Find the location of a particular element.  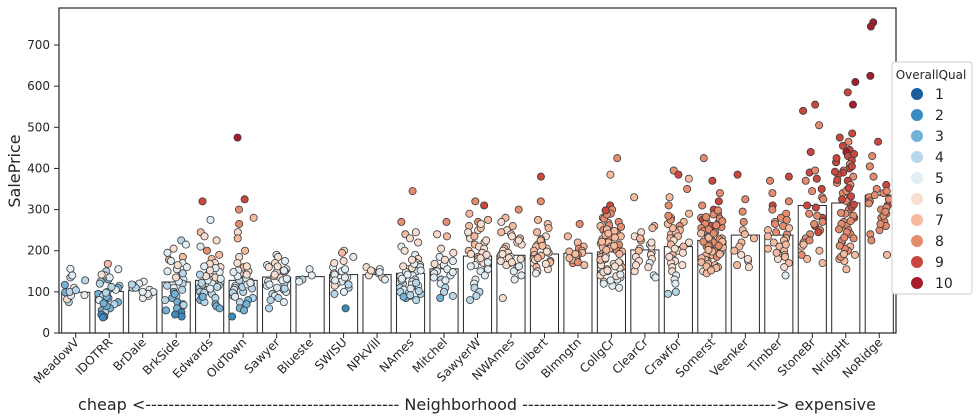

y-axis: 0 100 200 300 400 500 600 700 is located at coordinates (43, 189).